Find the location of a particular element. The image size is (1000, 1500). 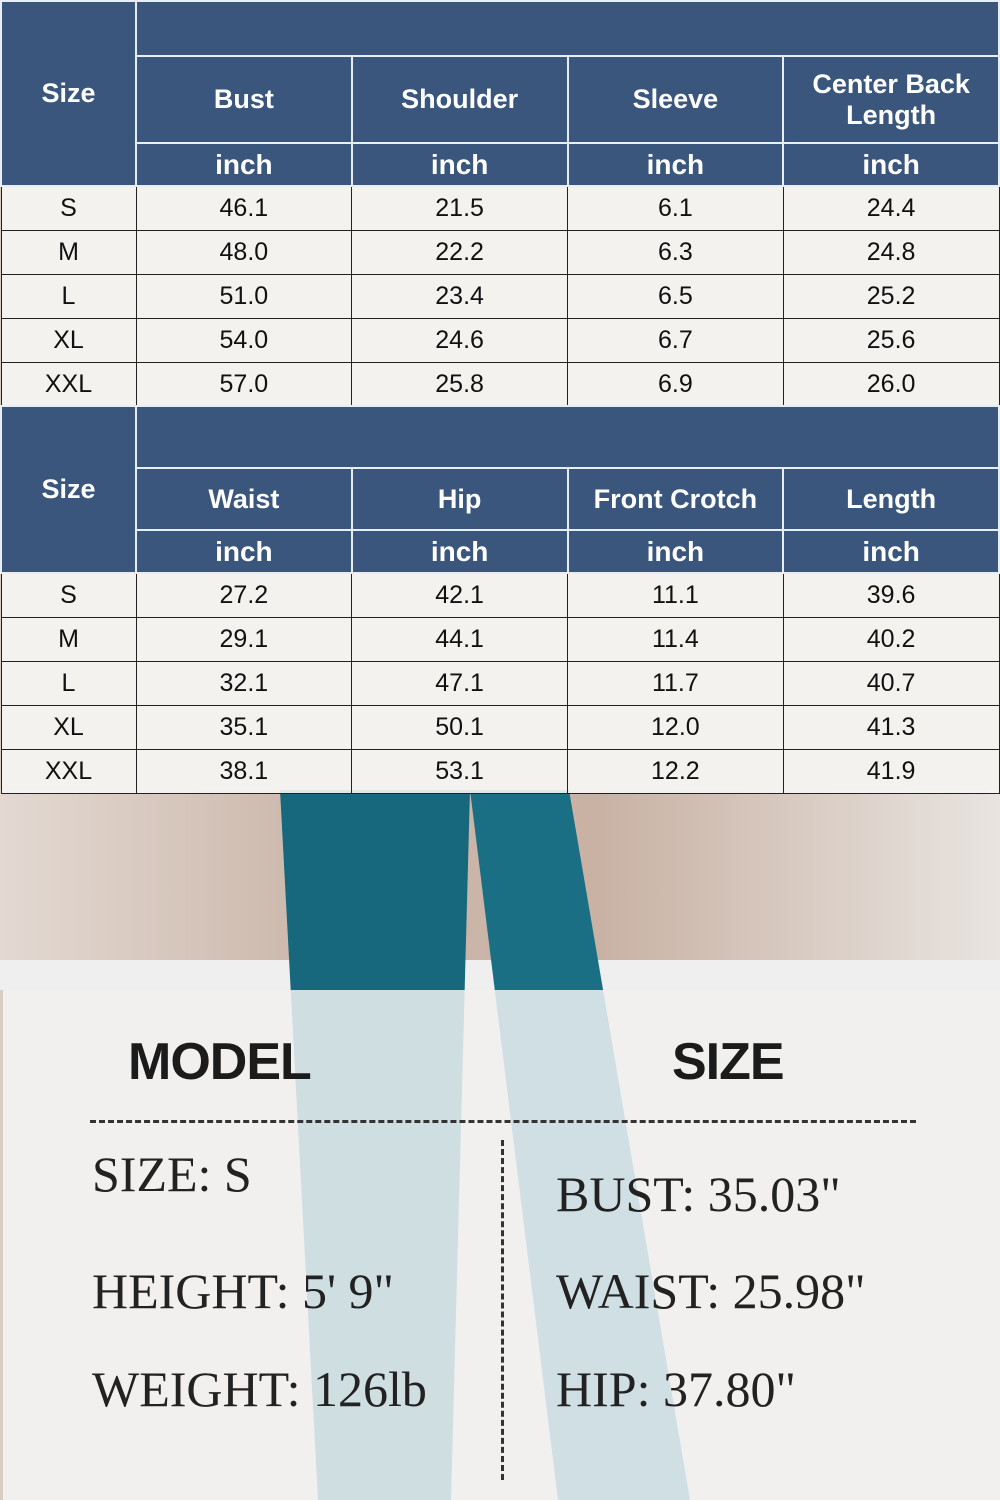

table-cell: 53.1 is located at coordinates (459, 771).